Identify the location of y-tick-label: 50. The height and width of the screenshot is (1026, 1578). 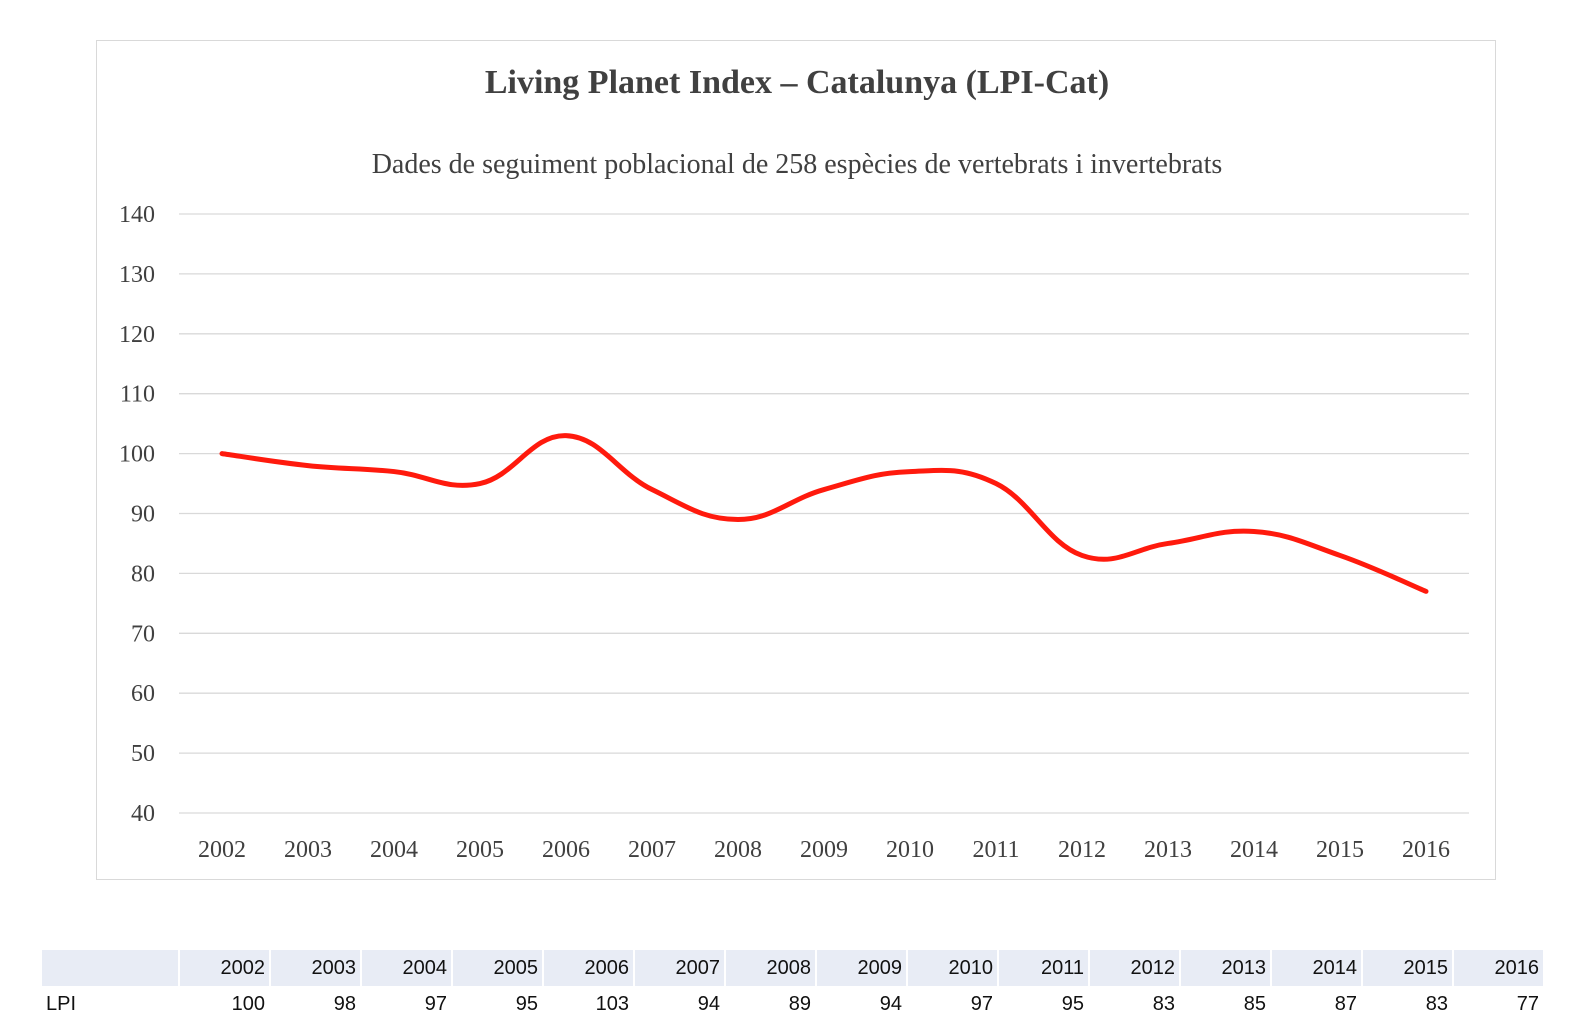
(143, 754).